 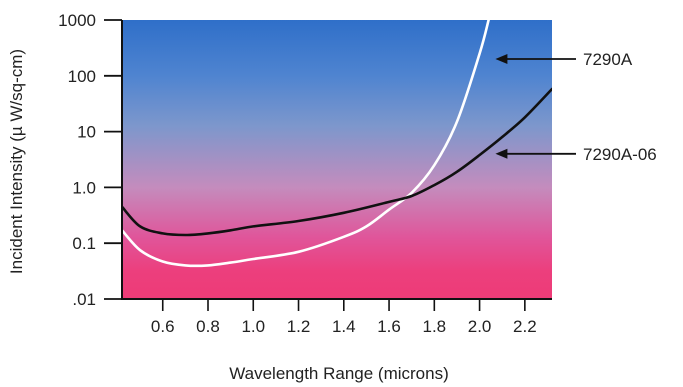 I want to click on y-tick-label: 1.0, so click(x=84, y=187).